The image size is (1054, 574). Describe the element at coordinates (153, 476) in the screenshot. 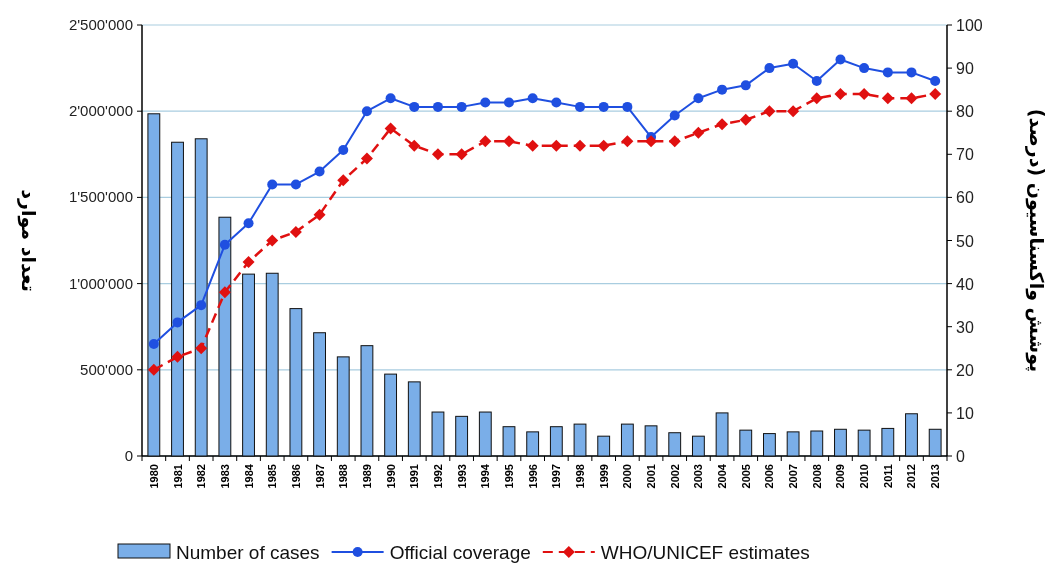

I see `x-tick-label: 1980` at that location.